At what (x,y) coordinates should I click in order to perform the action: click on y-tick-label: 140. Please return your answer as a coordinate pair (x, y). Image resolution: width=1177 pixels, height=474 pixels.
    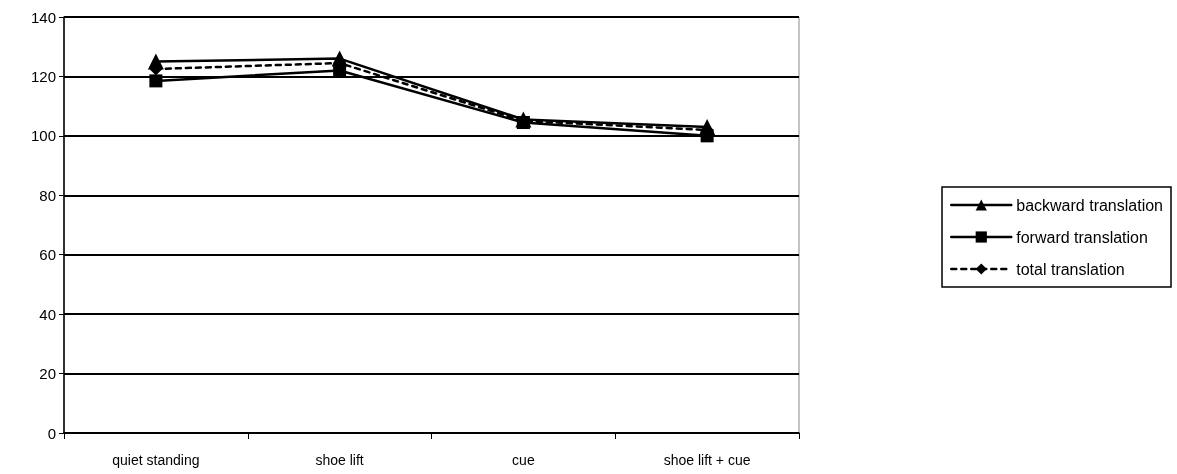
    Looking at the image, I should click on (43, 17).